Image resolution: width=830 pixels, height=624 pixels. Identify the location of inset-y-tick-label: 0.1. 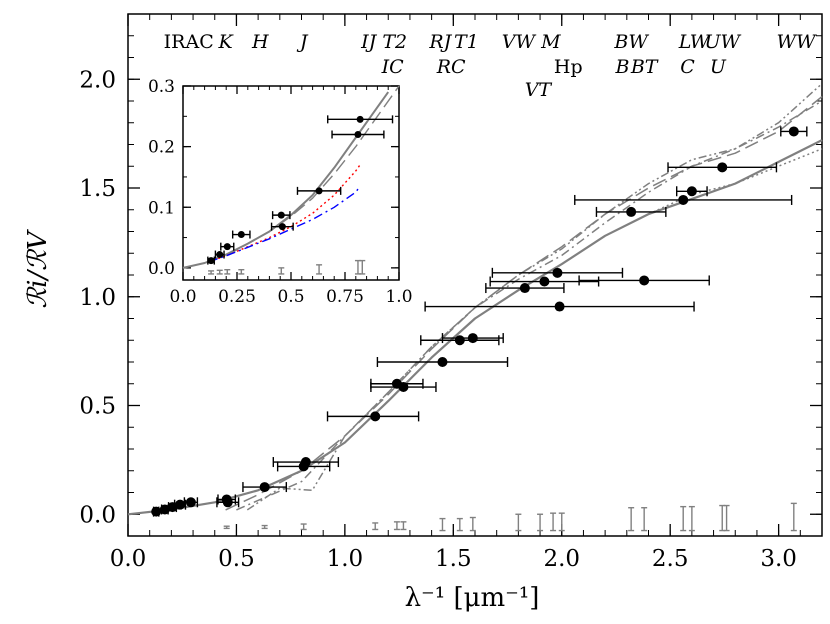
(161, 208).